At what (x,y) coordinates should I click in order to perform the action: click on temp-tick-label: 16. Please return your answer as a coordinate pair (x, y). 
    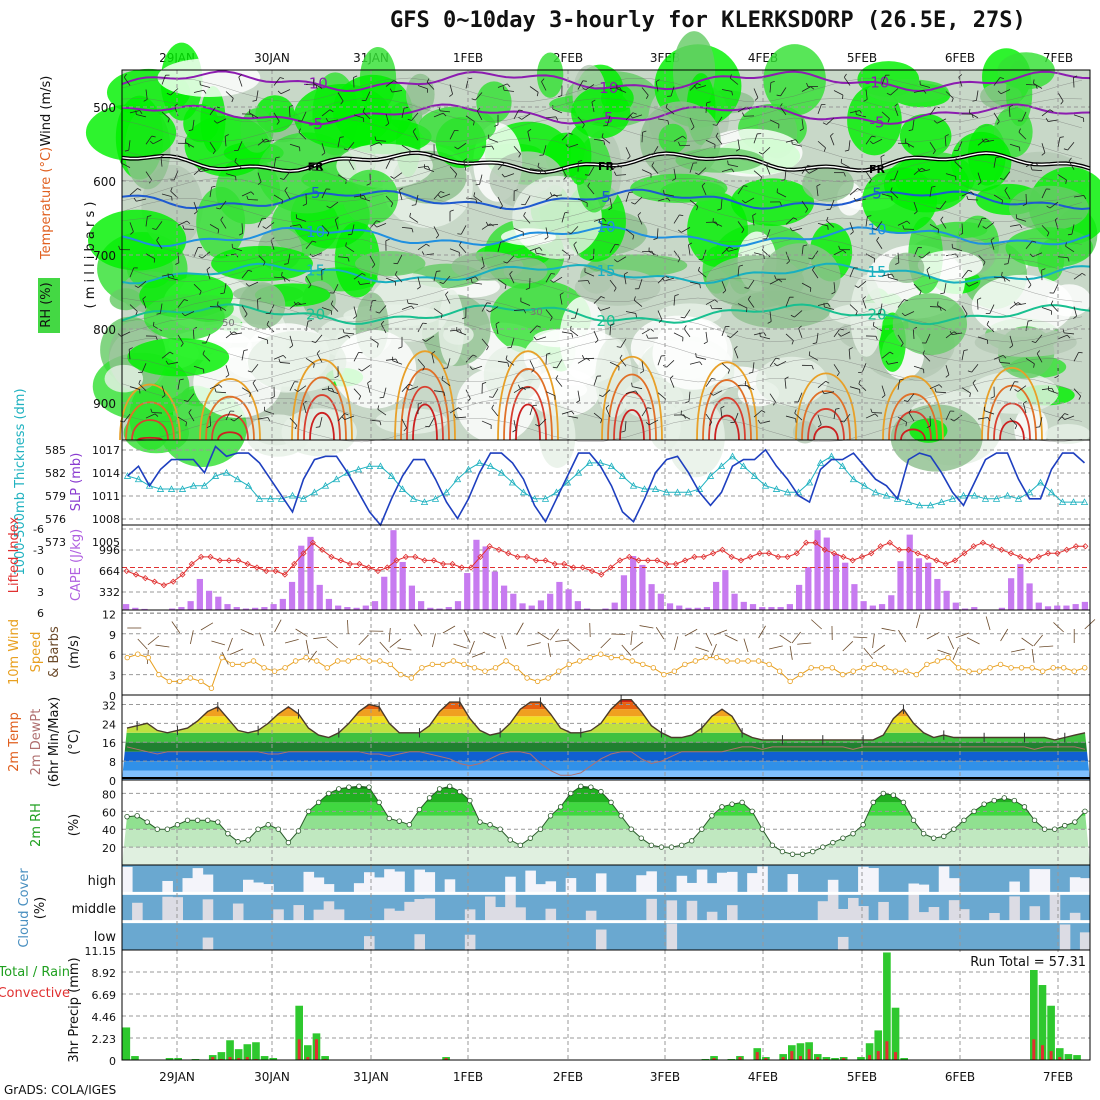
    Looking at the image, I should click on (109, 743).